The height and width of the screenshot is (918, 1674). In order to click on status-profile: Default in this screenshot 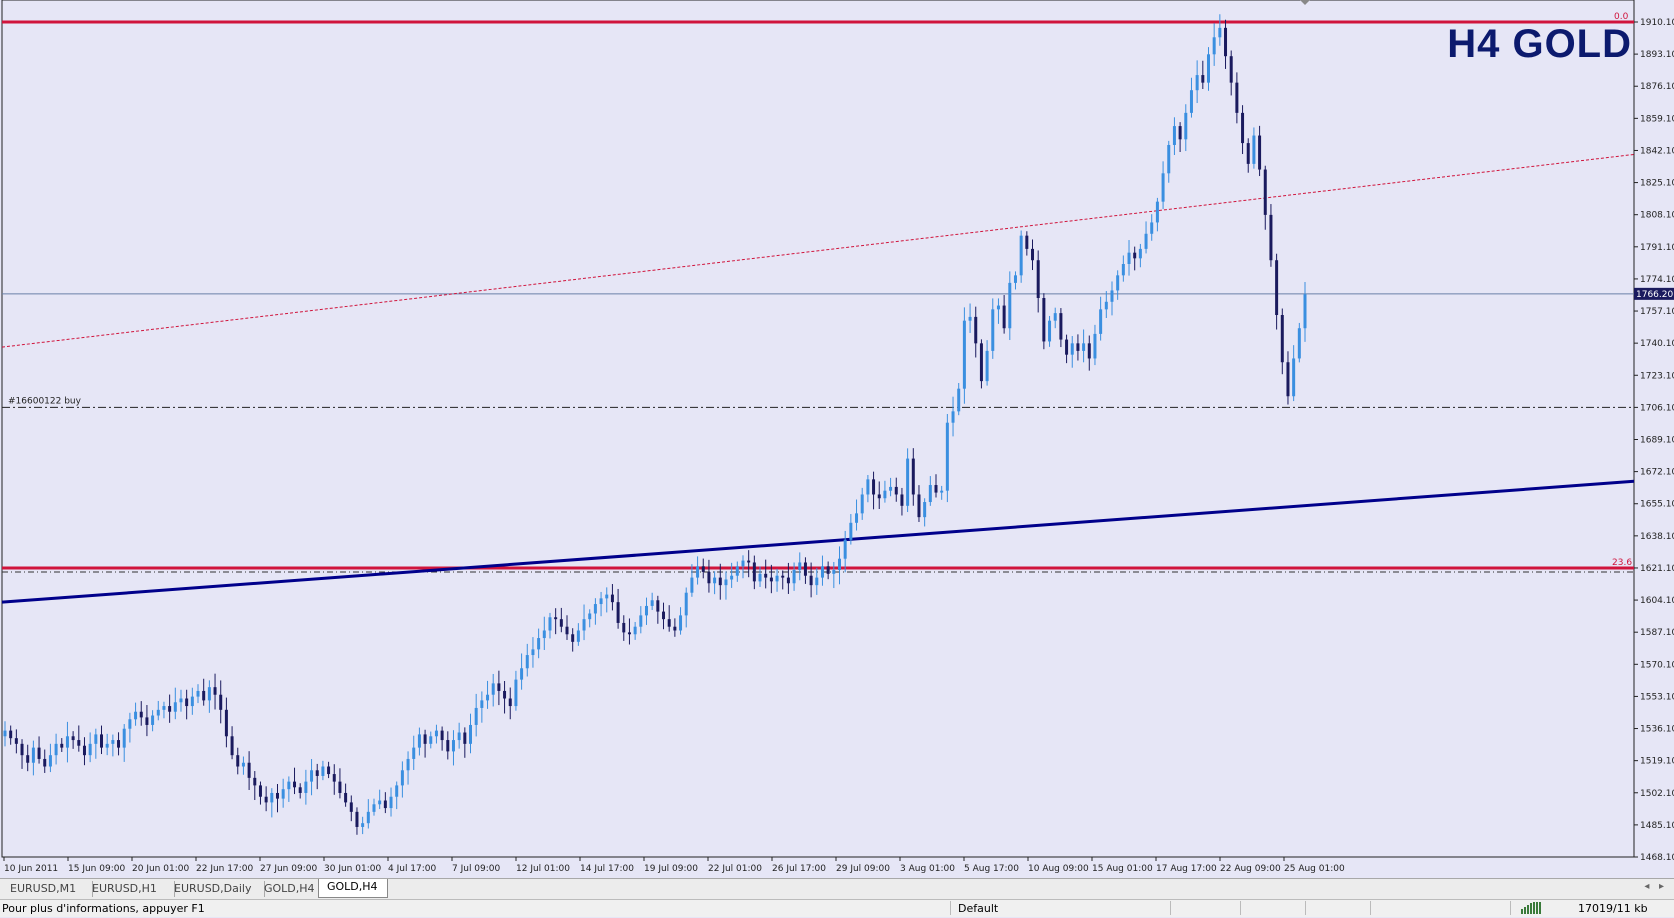, I will do `click(978, 908)`.